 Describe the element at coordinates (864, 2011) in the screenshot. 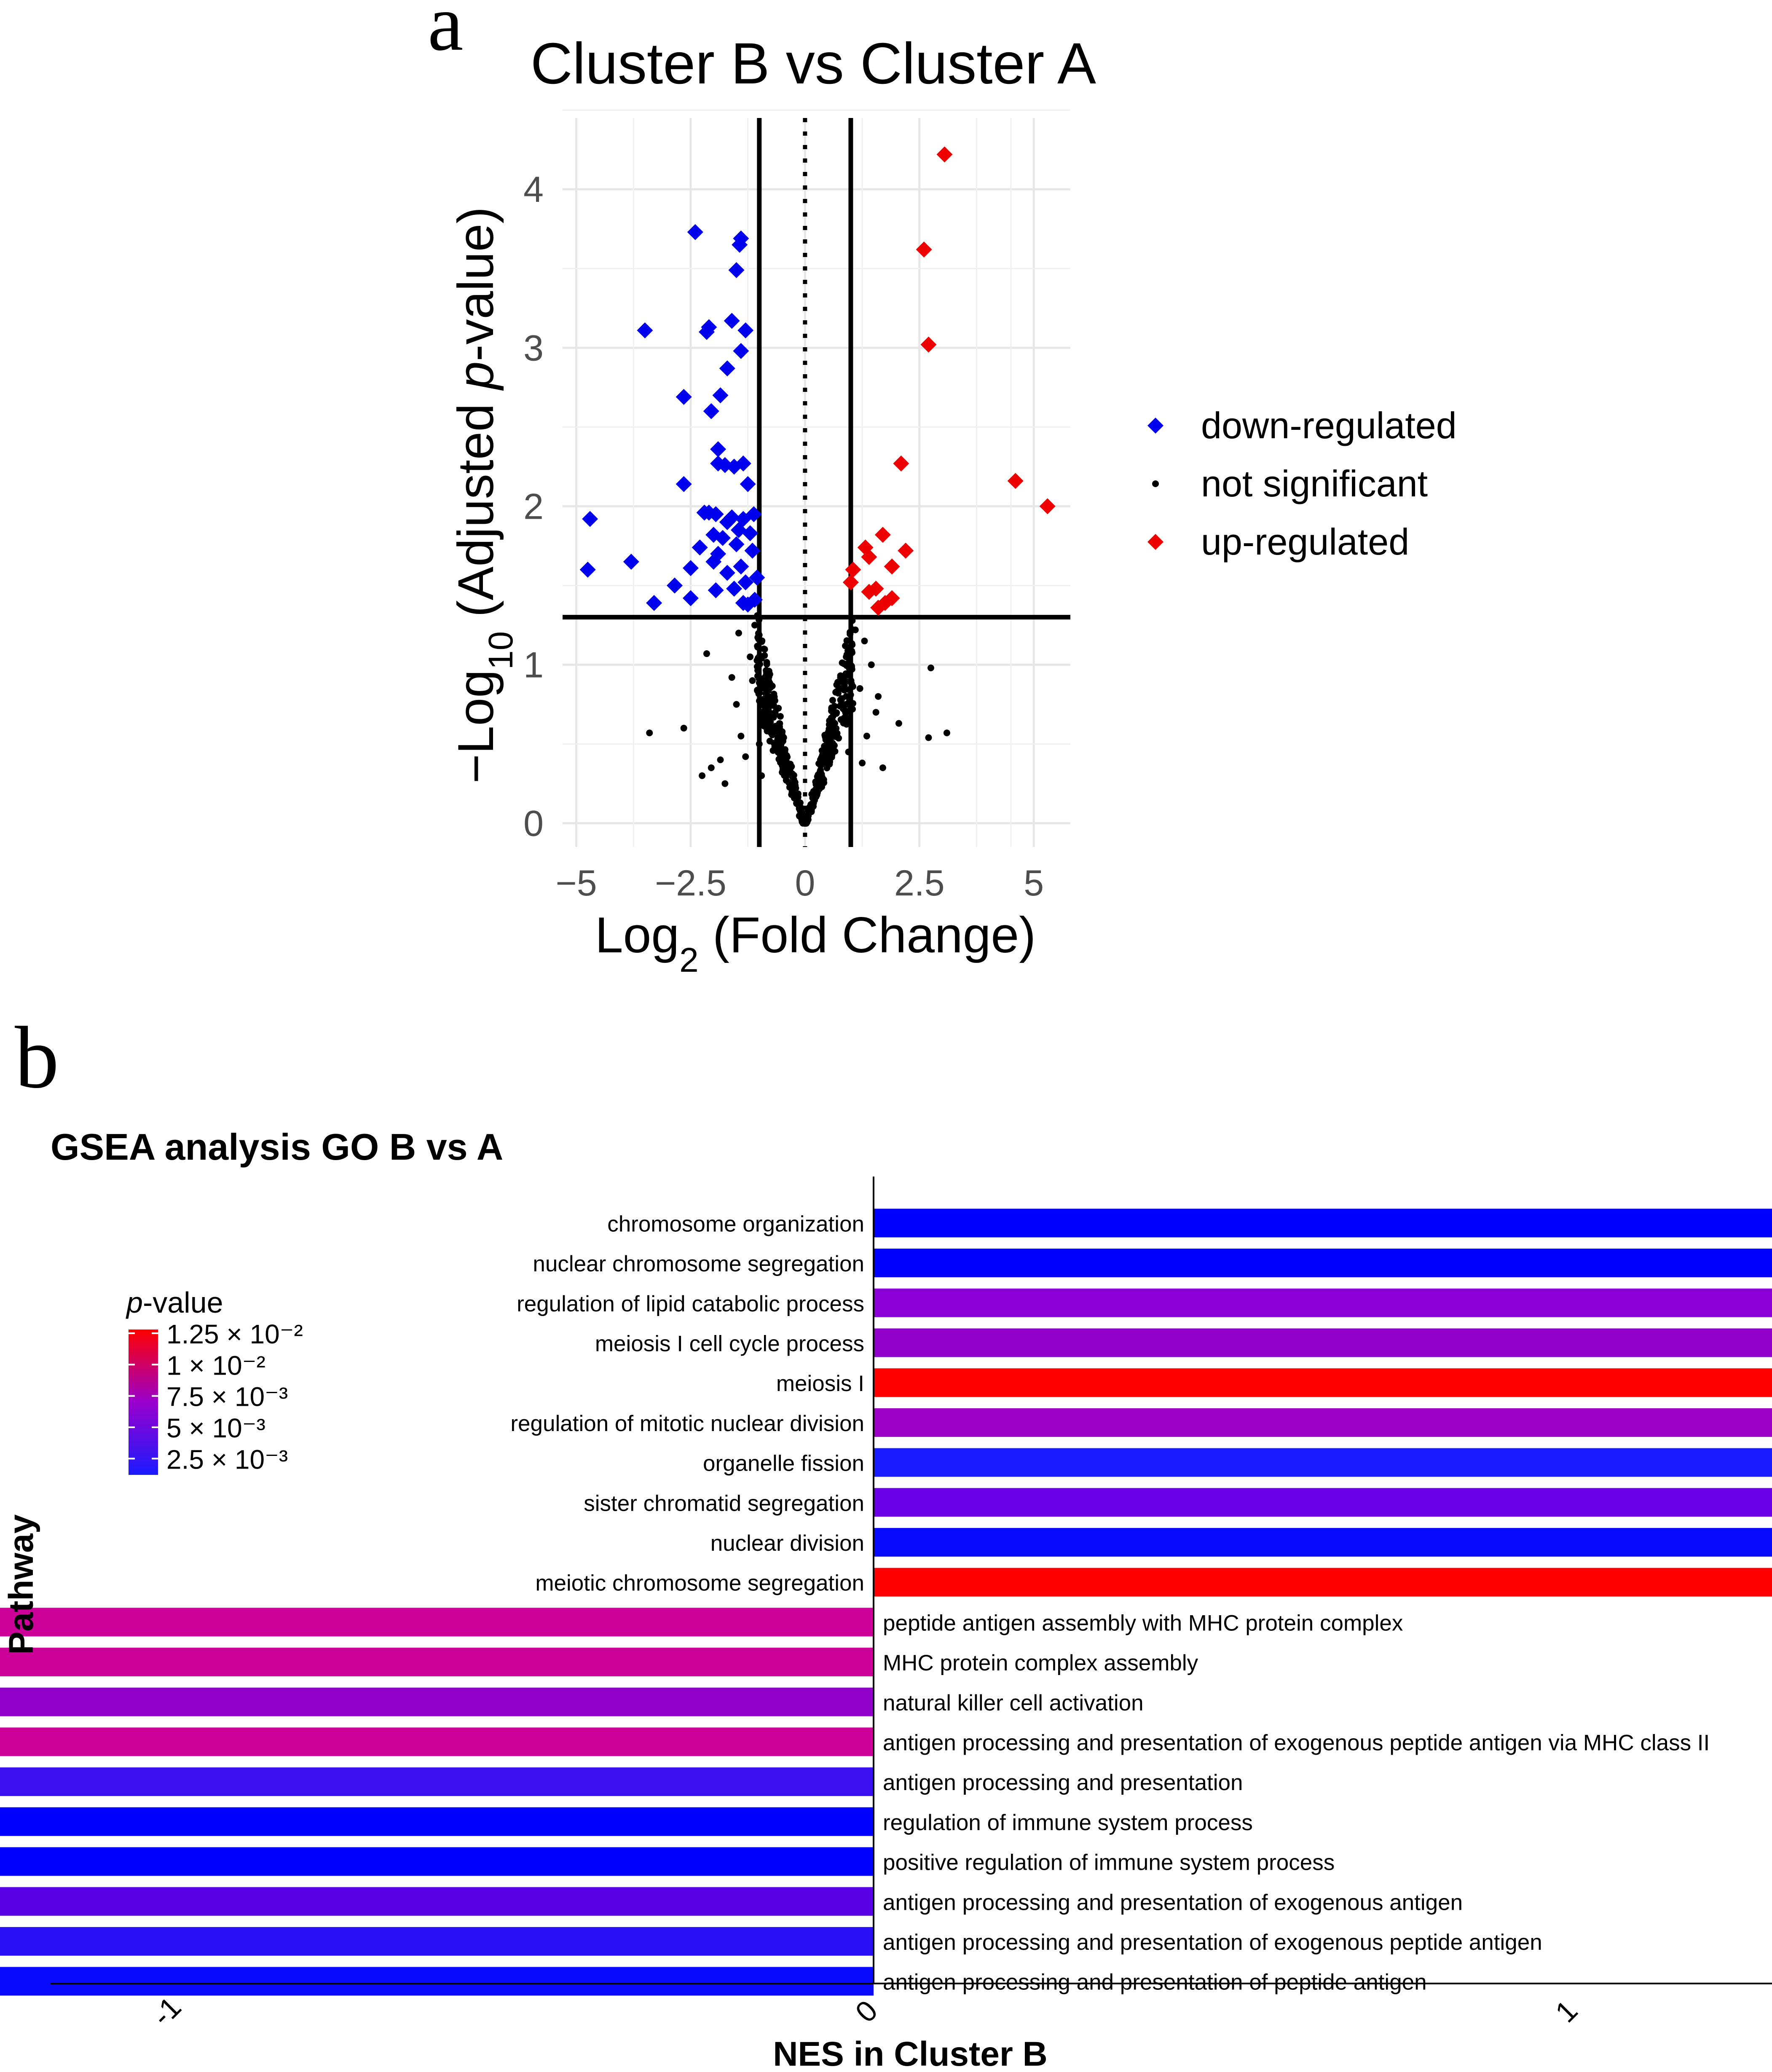

I see `gsea-x-tick-labels: -2-1012` at that location.